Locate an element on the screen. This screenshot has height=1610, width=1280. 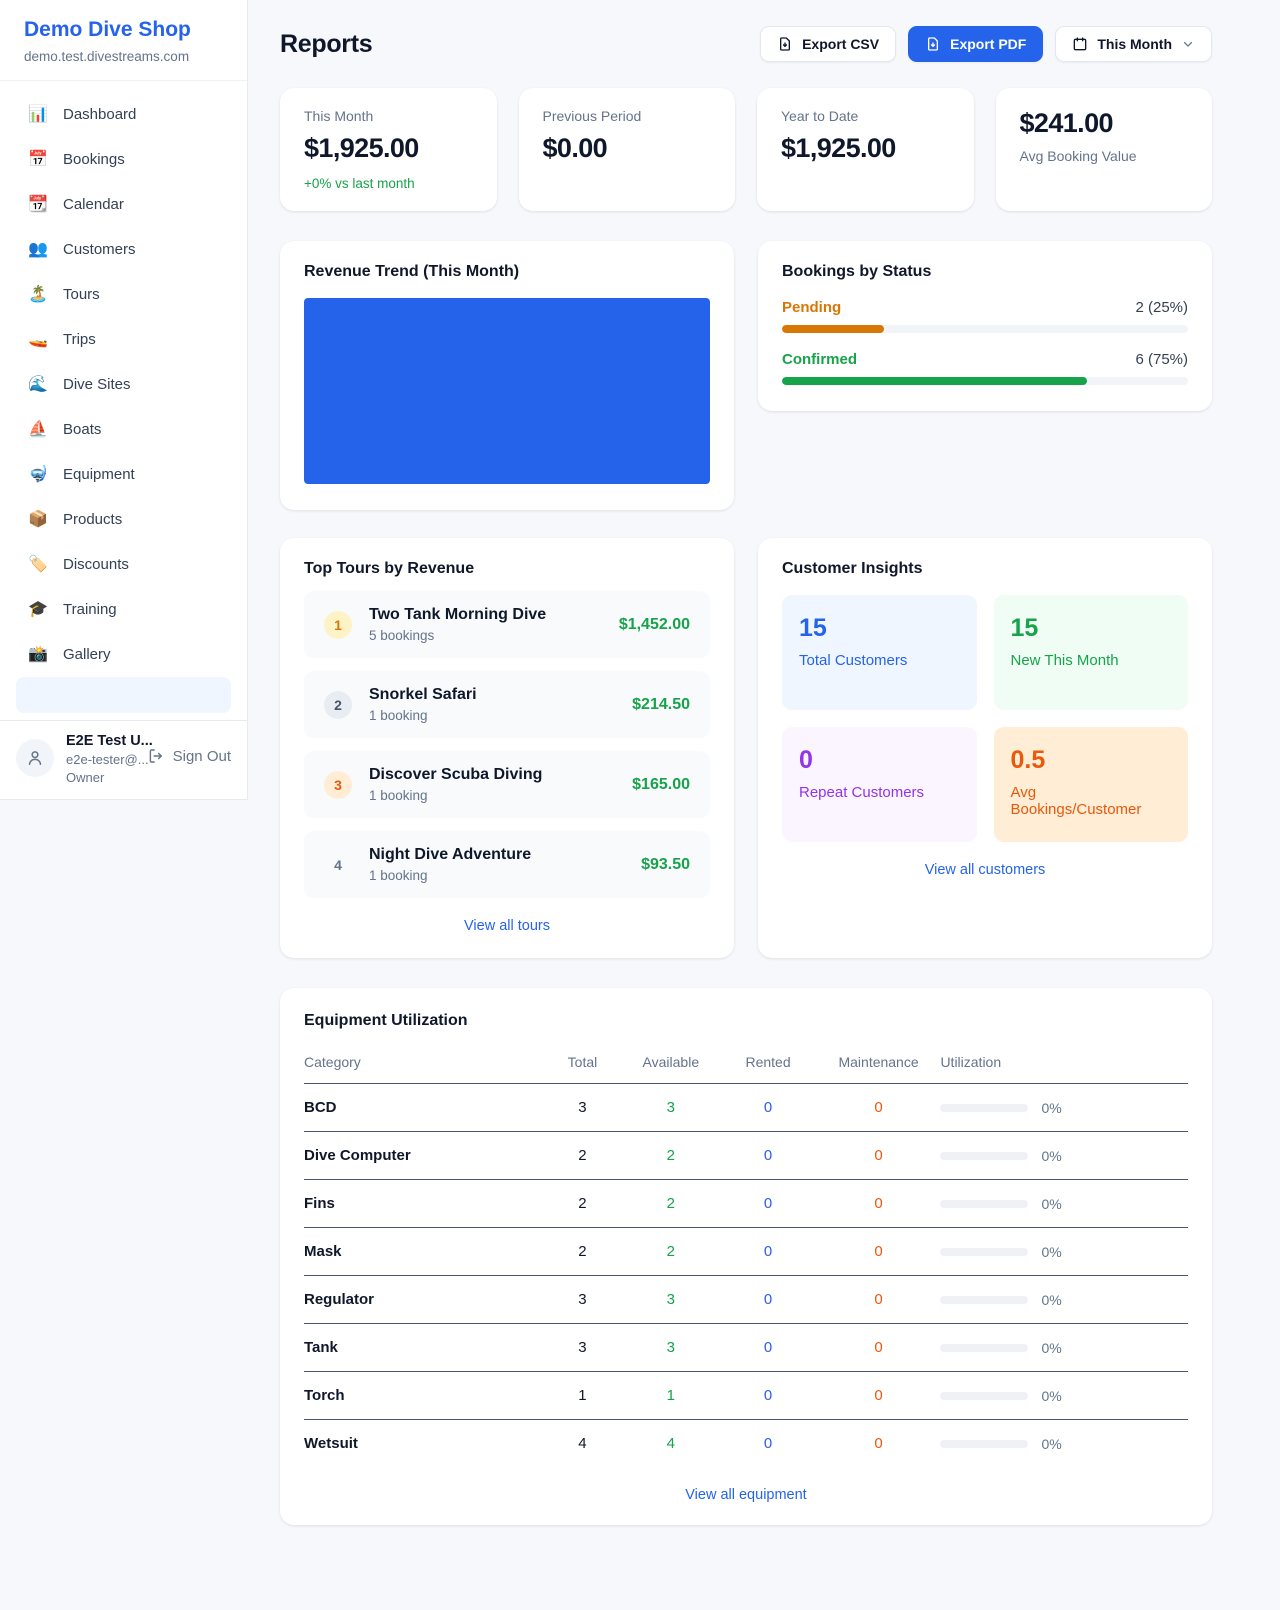
tour-bookings-count: 5 bookings is located at coordinates (402, 635).